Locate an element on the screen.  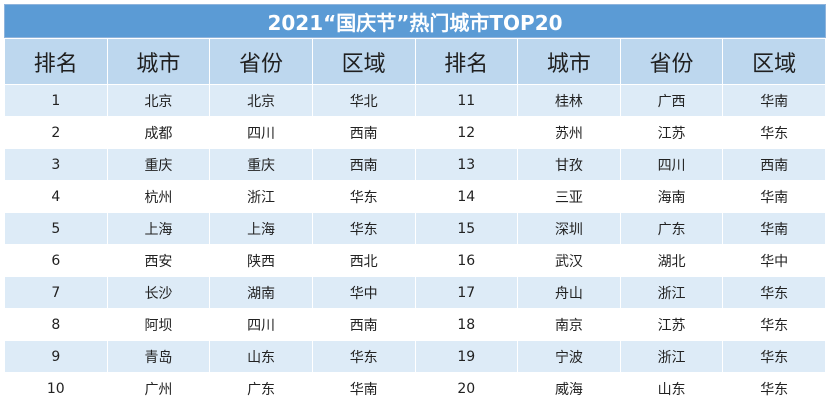
city-cell: 甘孜 is located at coordinates (569, 164).